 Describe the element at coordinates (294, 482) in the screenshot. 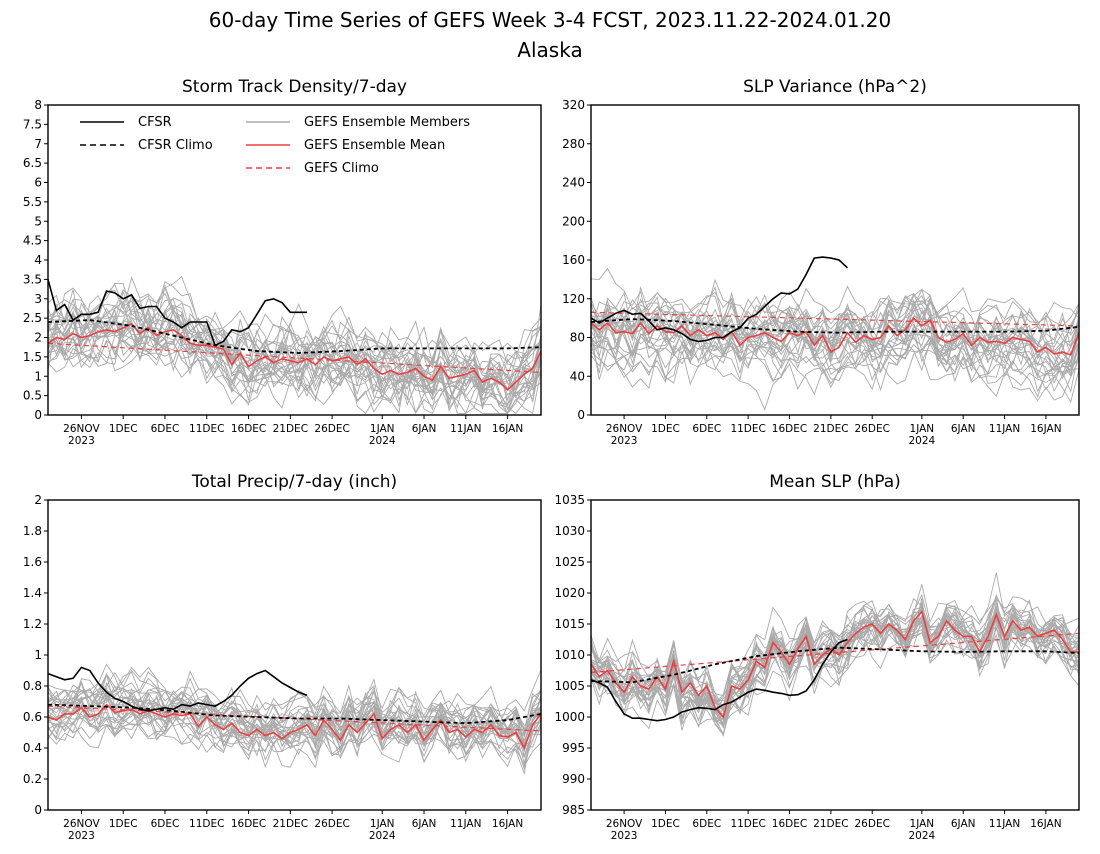

I see `panel-title: Total Precip/7-day (inch)` at that location.